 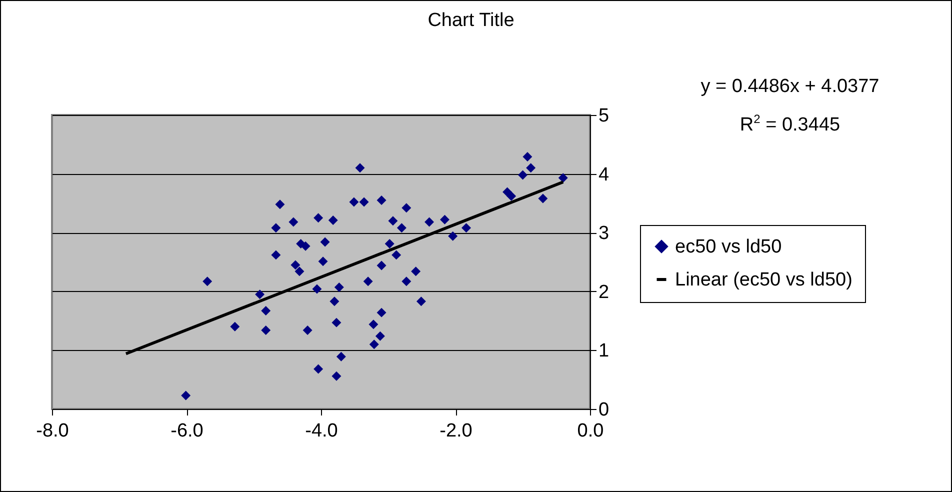 I want to click on y-tick-label: 4, so click(x=604, y=175).